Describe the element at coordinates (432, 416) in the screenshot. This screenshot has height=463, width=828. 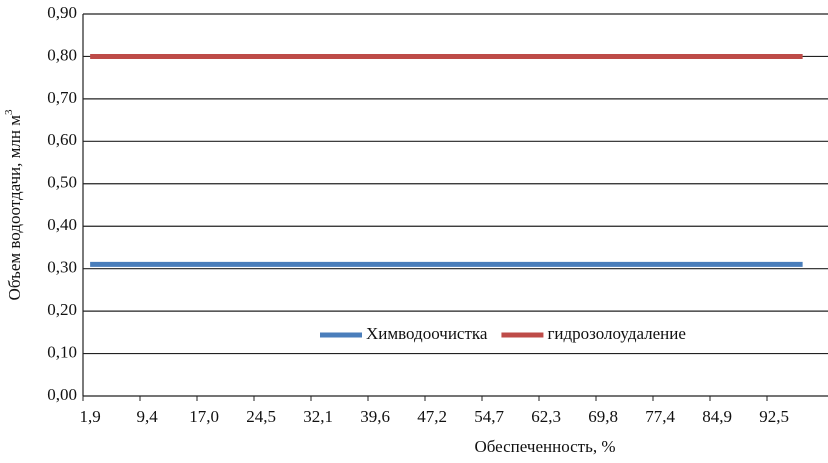
I see `x-tick-label: 47,2` at that location.